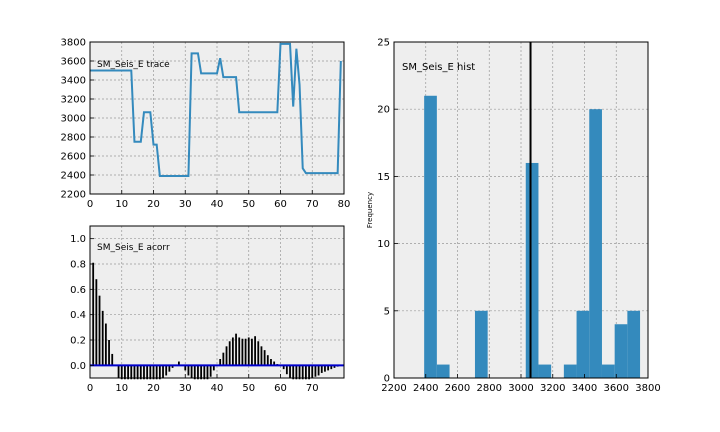 This screenshot has height=432, width=720. What do you see at coordinates (312, 388) in the screenshot?
I see `x-tick-label: 70` at bounding box center [312, 388].